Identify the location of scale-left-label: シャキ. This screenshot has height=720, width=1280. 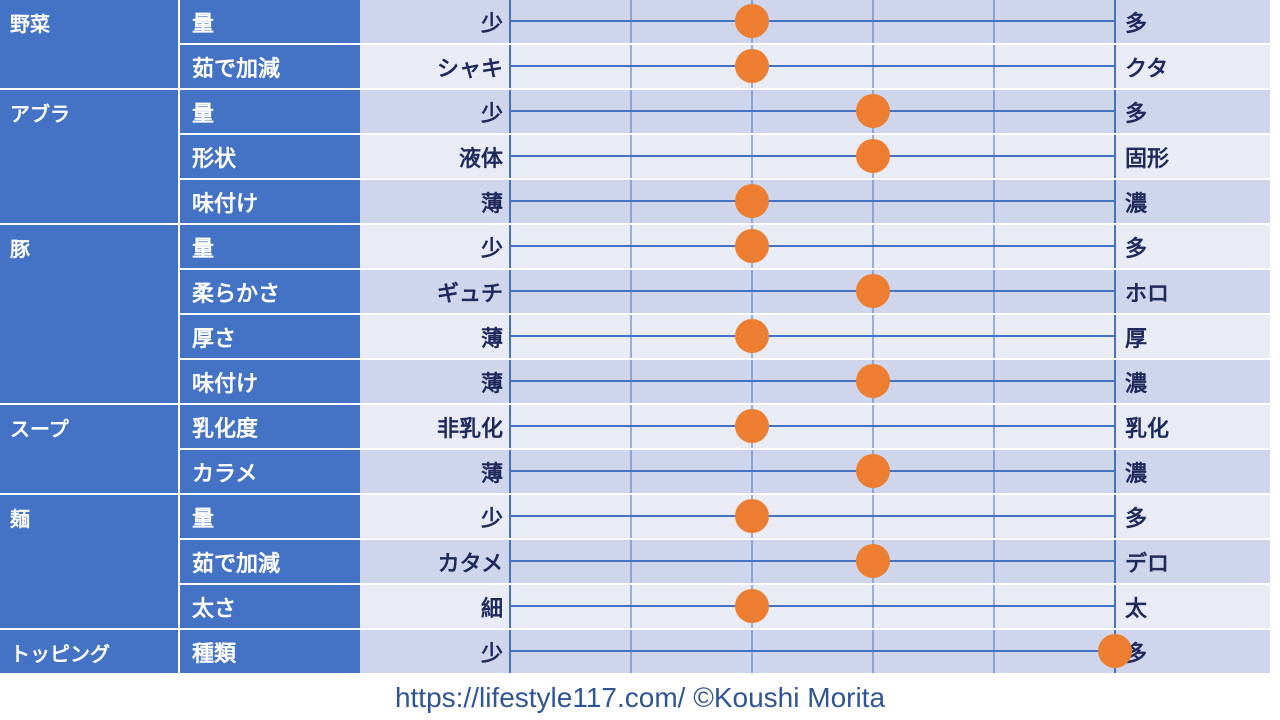
(469, 69).